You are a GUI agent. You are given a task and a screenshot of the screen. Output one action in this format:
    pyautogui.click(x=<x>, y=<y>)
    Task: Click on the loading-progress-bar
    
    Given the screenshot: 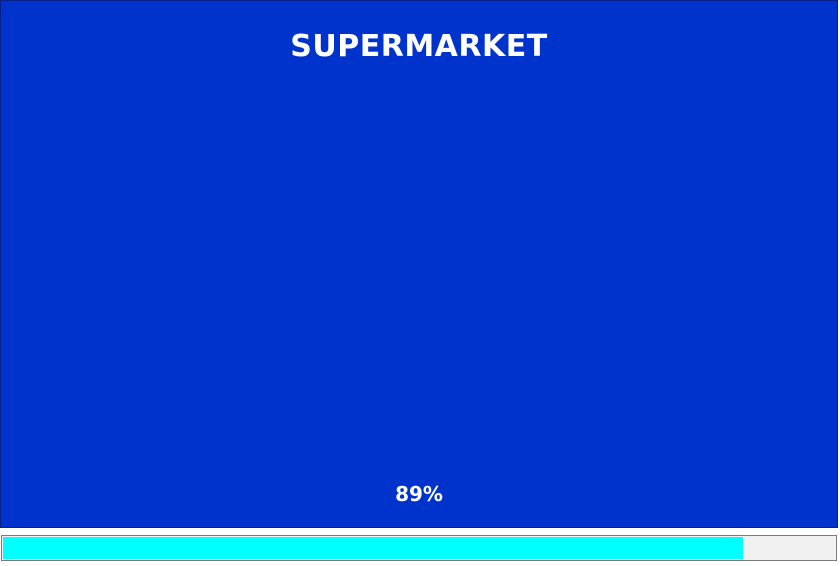 What is the action you would take?
    pyautogui.click(x=419, y=548)
    